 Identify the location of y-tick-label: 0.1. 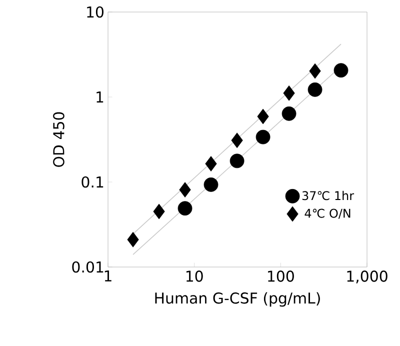
(93, 182).